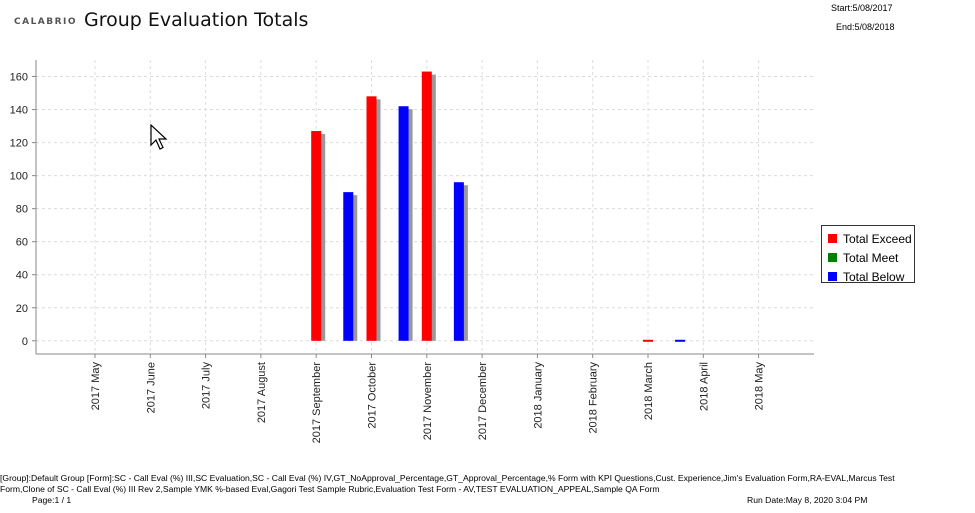 This screenshot has height=513, width=975. What do you see at coordinates (832, 238) in the screenshot?
I see `legend-swatch-exceed` at bounding box center [832, 238].